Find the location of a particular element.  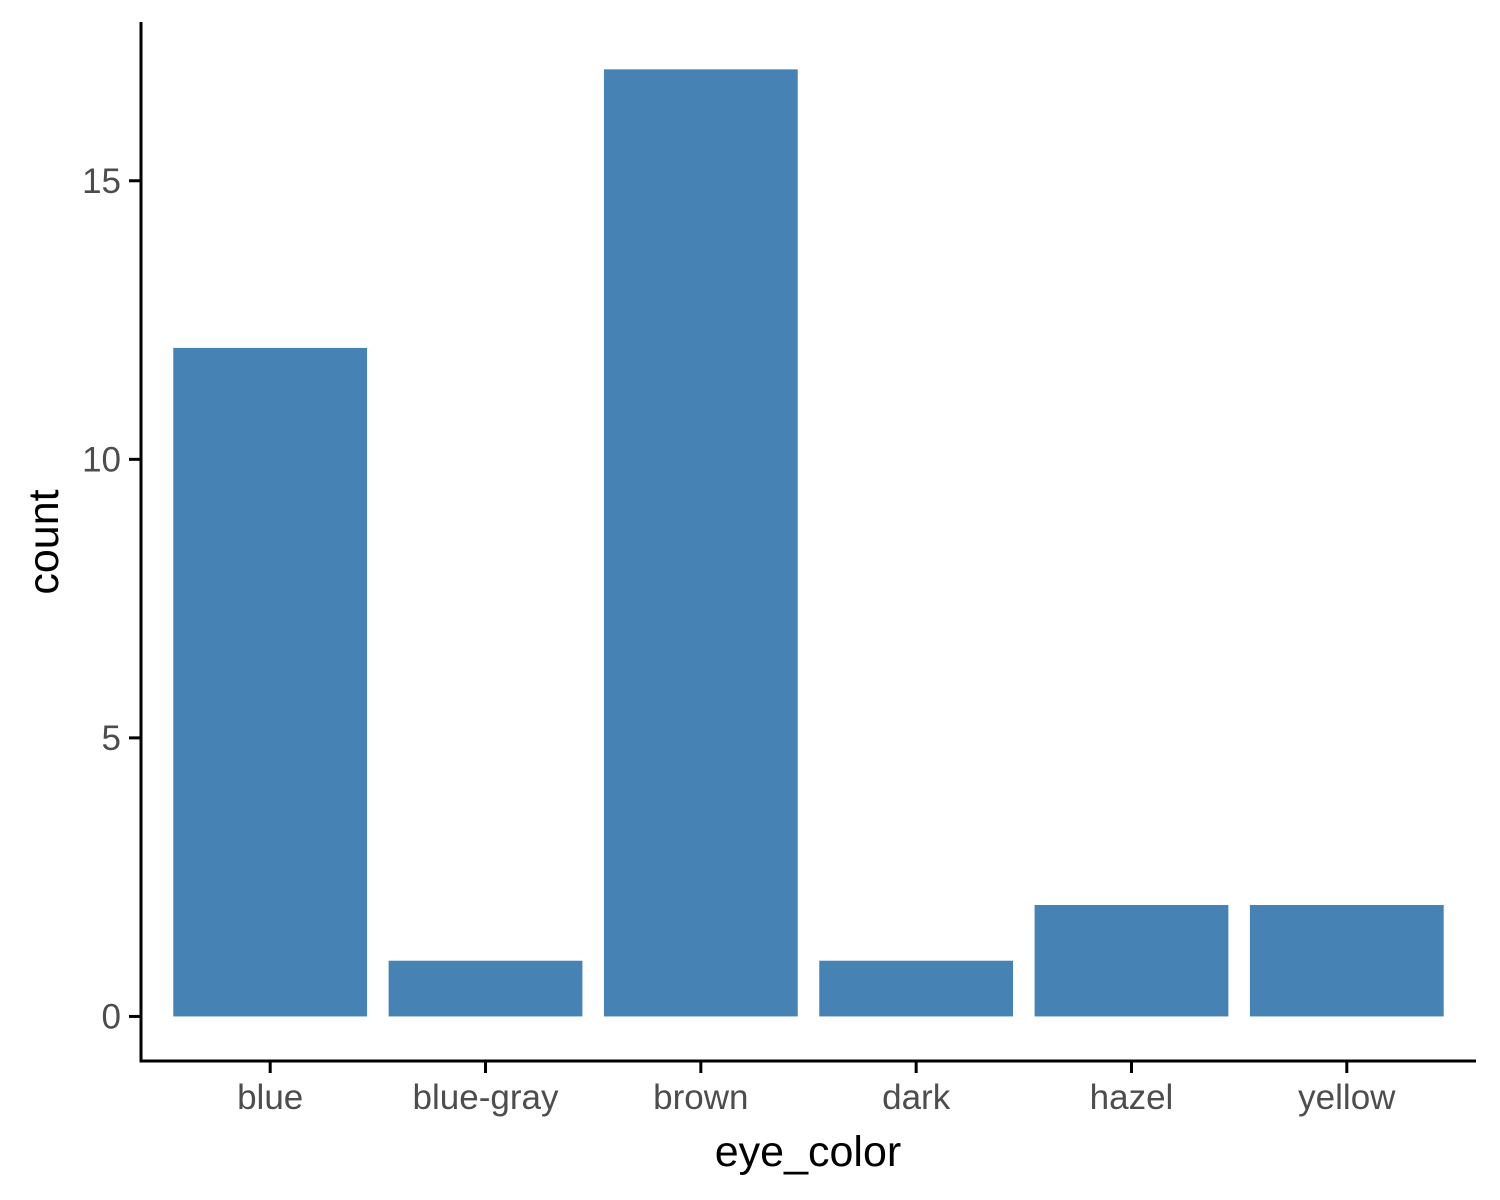

y-axis-title: count is located at coordinates (44, 541).